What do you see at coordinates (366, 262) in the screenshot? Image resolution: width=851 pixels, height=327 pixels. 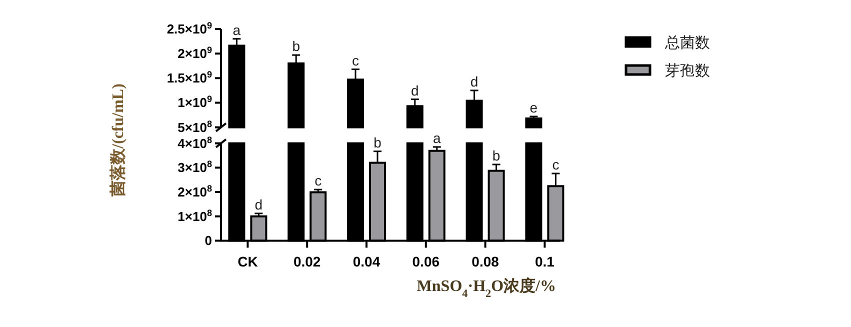 I see `x-tick-label: 0.04` at bounding box center [366, 262].